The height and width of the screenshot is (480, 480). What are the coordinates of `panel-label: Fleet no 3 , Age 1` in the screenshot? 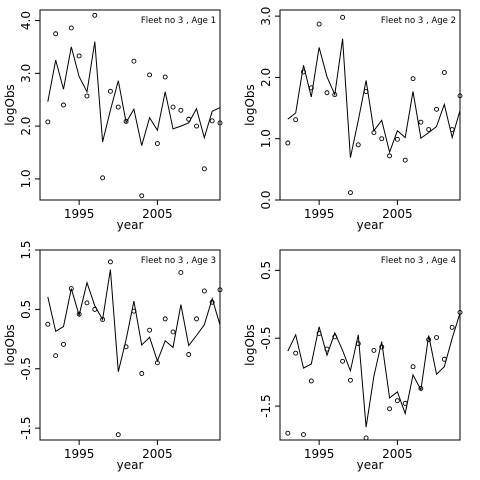 It's located at (178, 21).